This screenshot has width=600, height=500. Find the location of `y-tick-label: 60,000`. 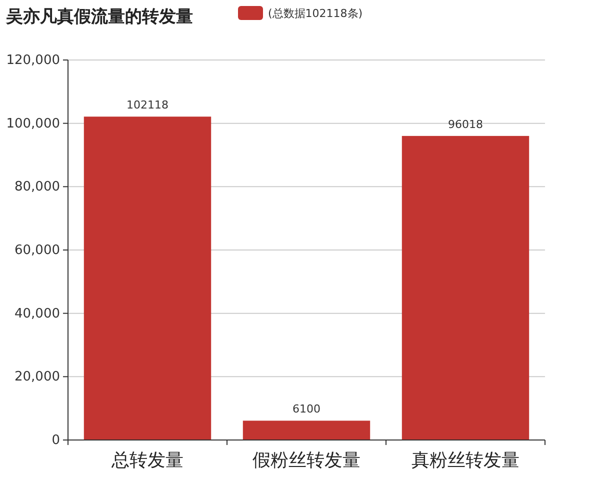

y-tick-label: 60,000 is located at coordinates (37, 250).